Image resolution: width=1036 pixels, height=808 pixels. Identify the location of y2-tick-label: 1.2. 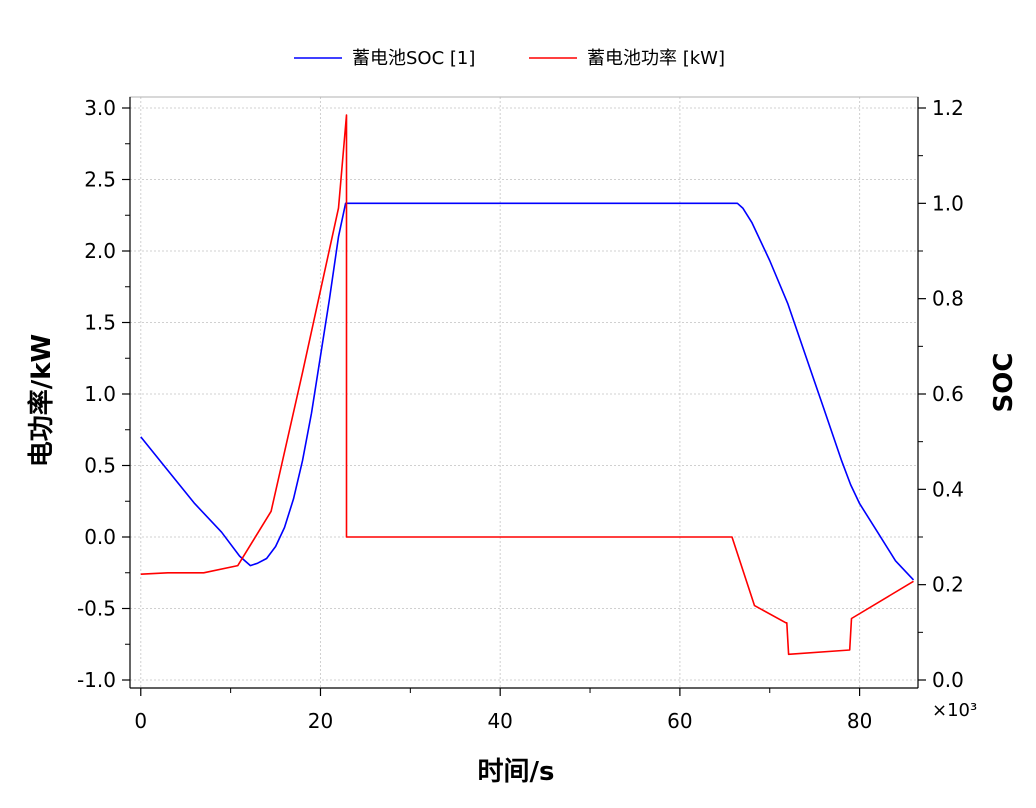
(948, 108).